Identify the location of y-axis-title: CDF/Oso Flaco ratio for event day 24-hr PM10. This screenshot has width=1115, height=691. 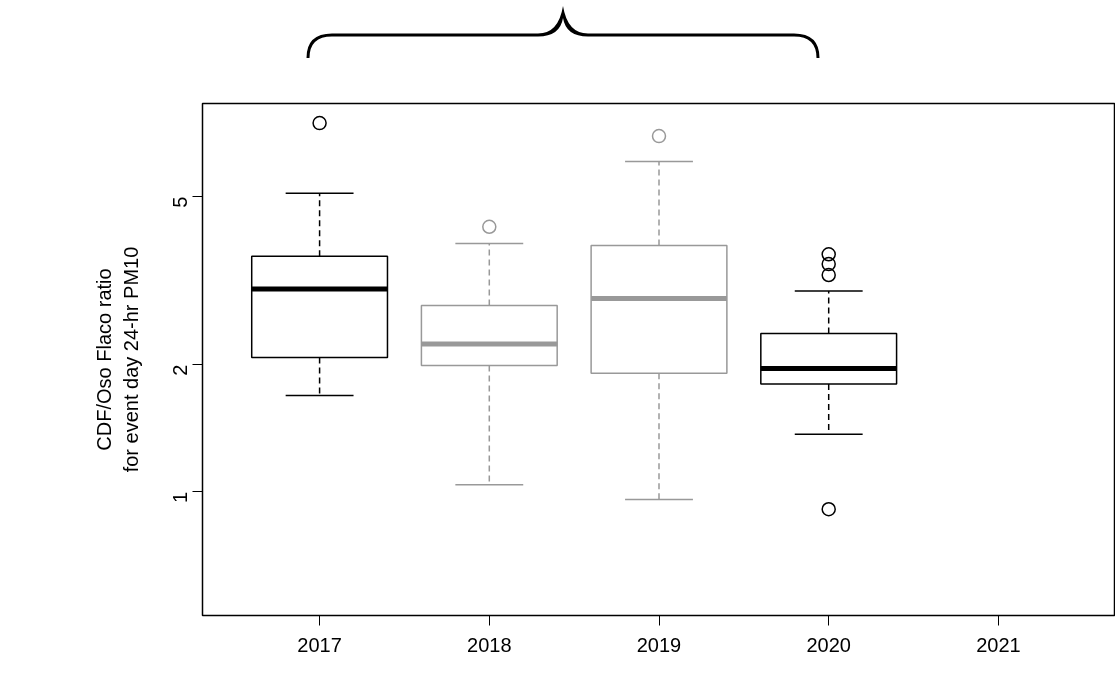
(117, 359).